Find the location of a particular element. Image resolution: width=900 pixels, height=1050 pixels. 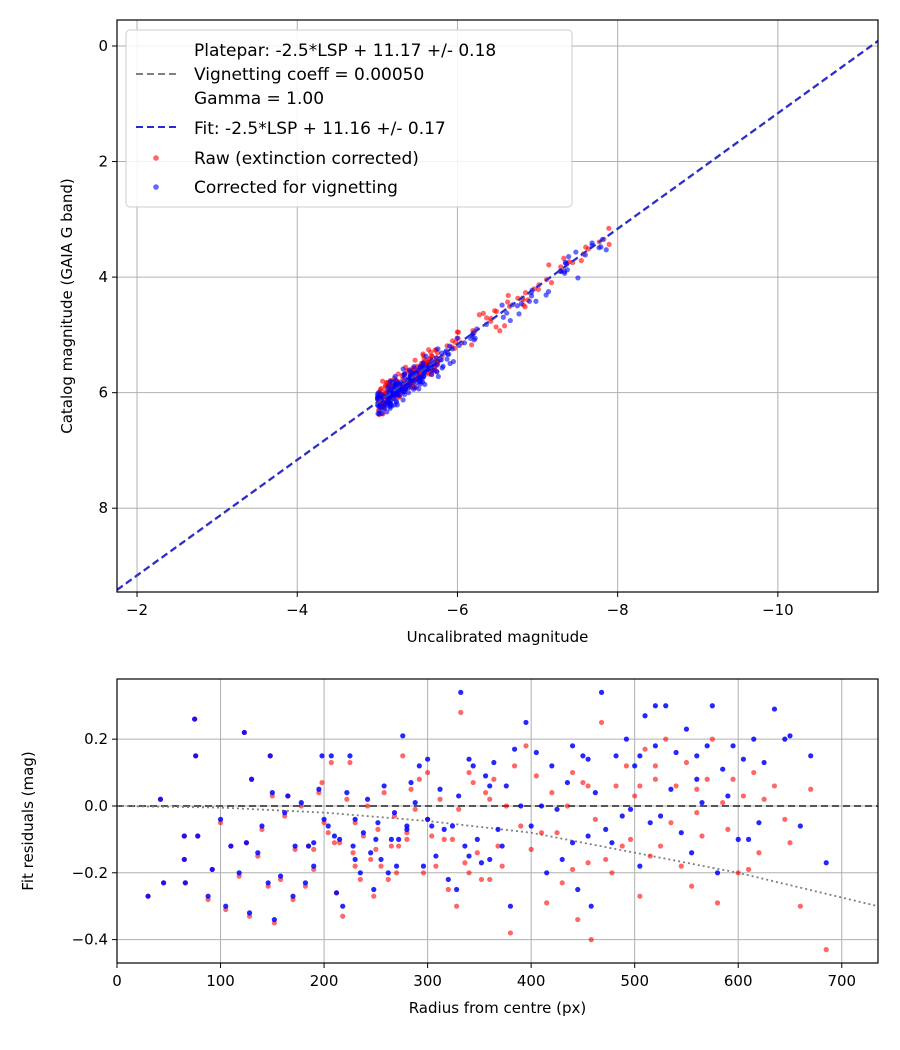

y-axis-label: Catalog magnitude (GAIA G band) is located at coordinates (67, 305).